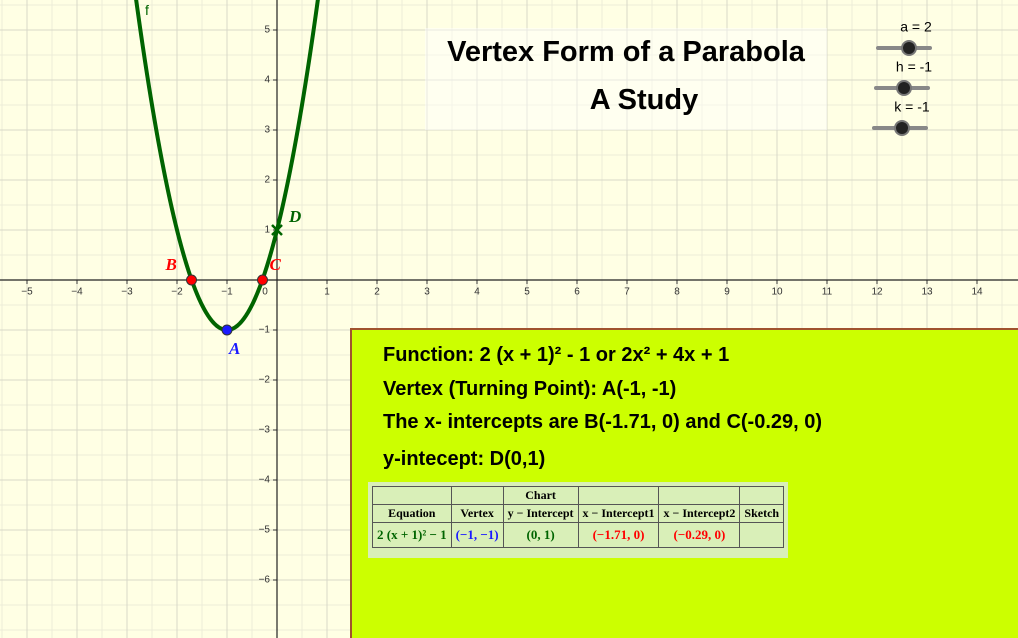  I want to click on table-cell, so click(762, 535).